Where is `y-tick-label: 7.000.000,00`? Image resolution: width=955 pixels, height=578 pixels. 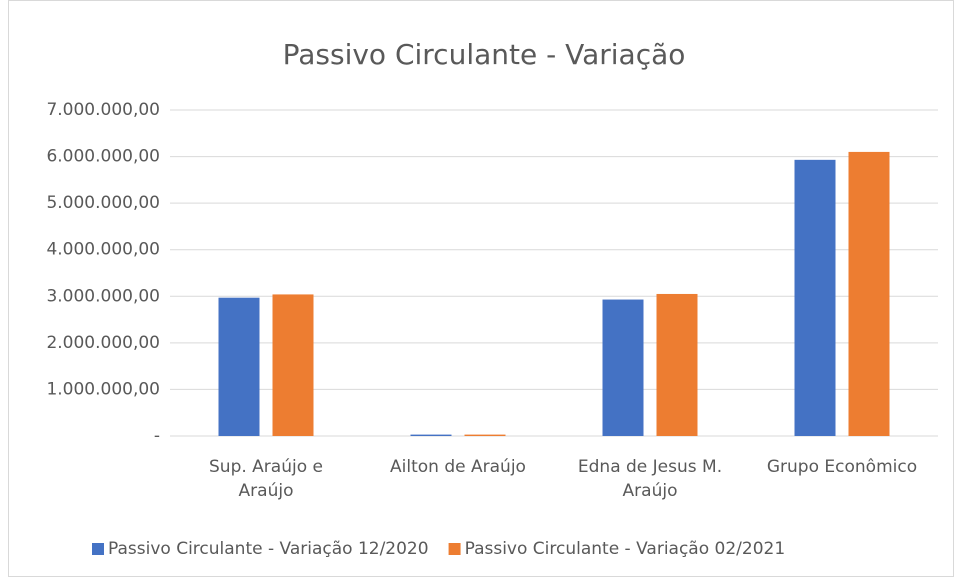 y-tick-label: 7.000.000,00 is located at coordinates (103, 110).